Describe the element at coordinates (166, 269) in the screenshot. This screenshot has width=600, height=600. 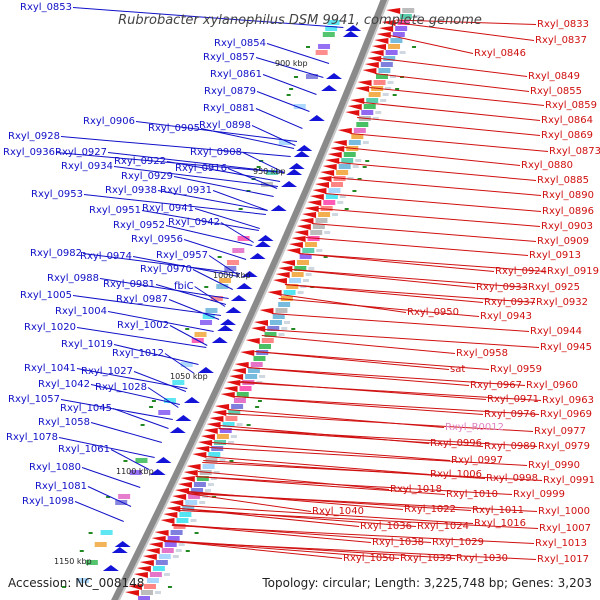
I see `gene-label: Rxyl_0970` at that location.